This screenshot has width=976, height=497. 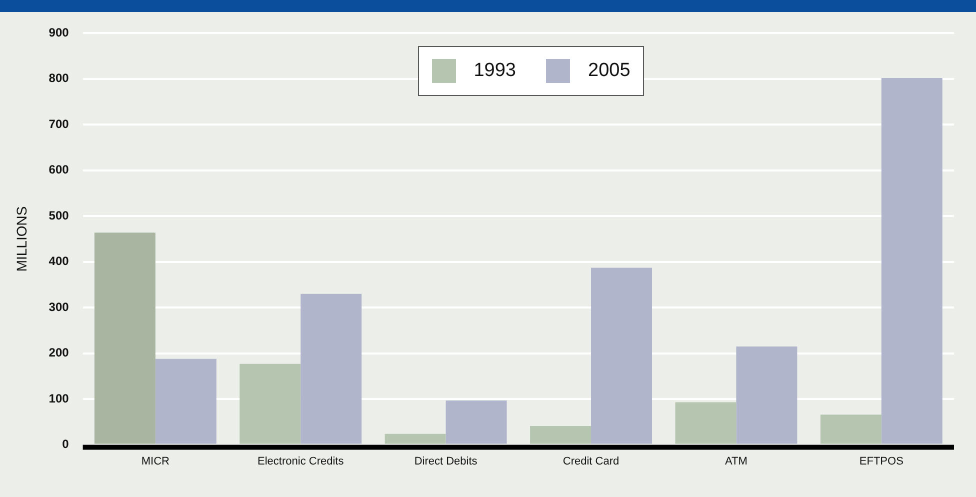 What do you see at coordinates (59, 123) in the screenshot?
I see `y-tick-label: 700` at bounding box center [59, 123].